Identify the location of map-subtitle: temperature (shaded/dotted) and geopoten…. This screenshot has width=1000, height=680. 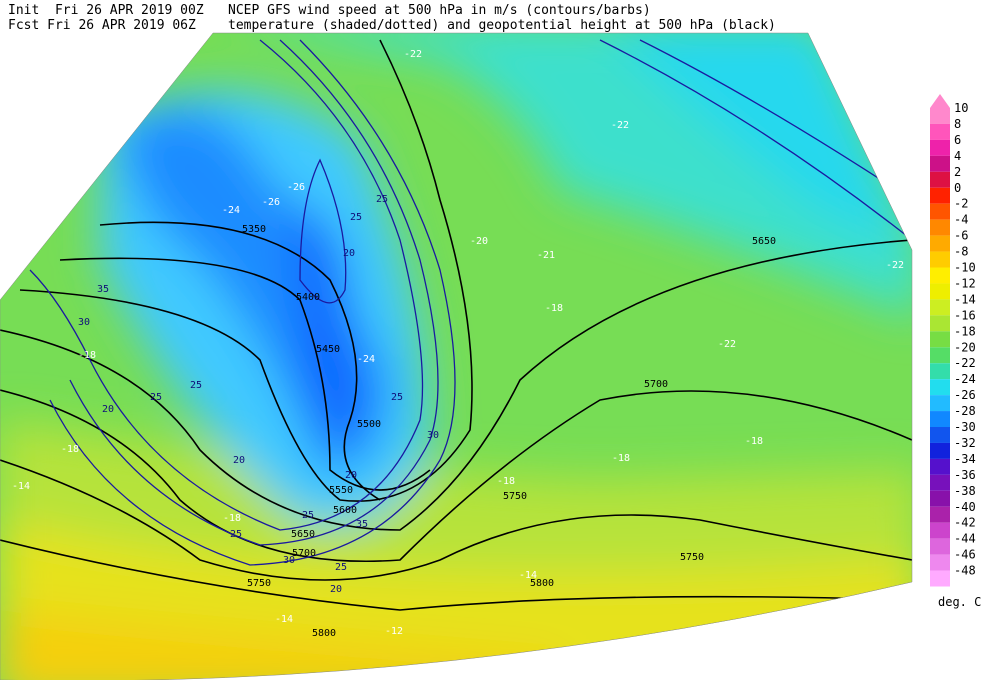
(502, 25).